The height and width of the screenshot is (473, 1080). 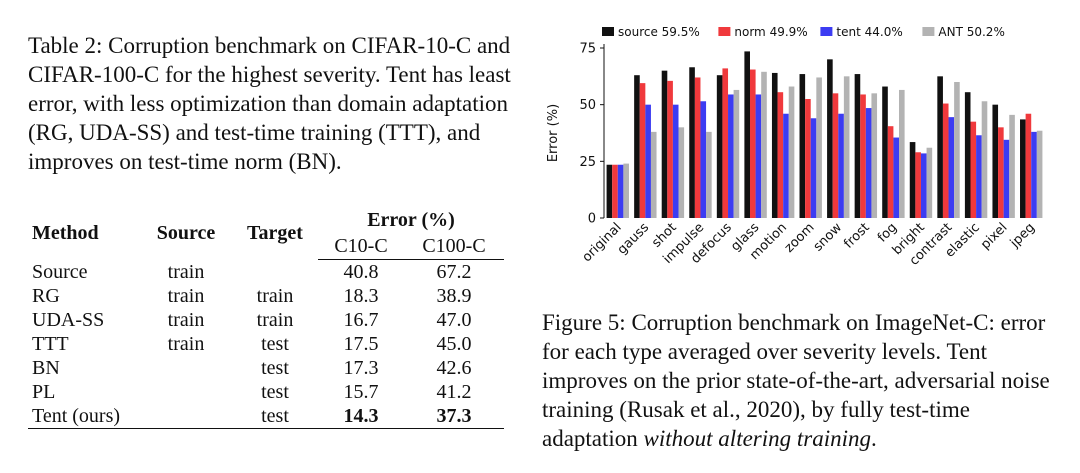 What do you see at coordinates (828, 237) in the screenshot?
I see `x-tick-label: snow` at bounding box center [828, 237].